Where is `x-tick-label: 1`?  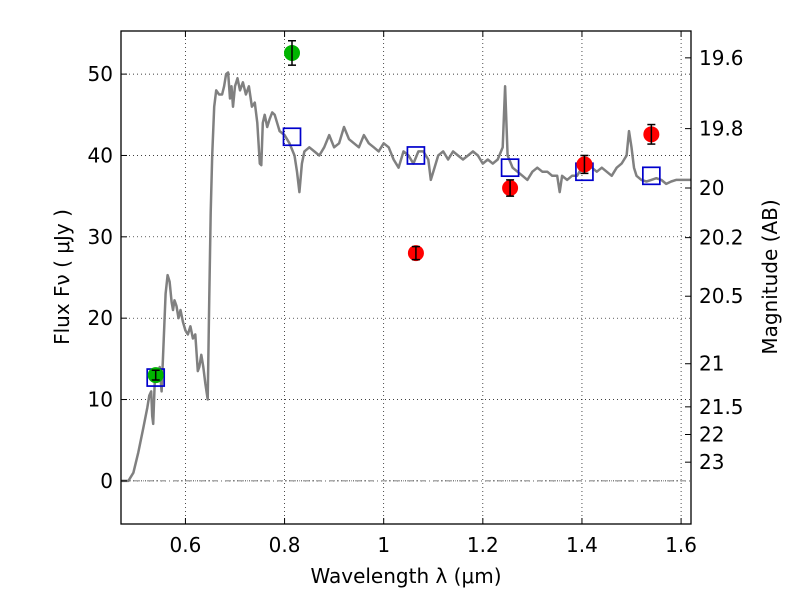
x-tick-label: 1 is located at coordinates (383, 545).